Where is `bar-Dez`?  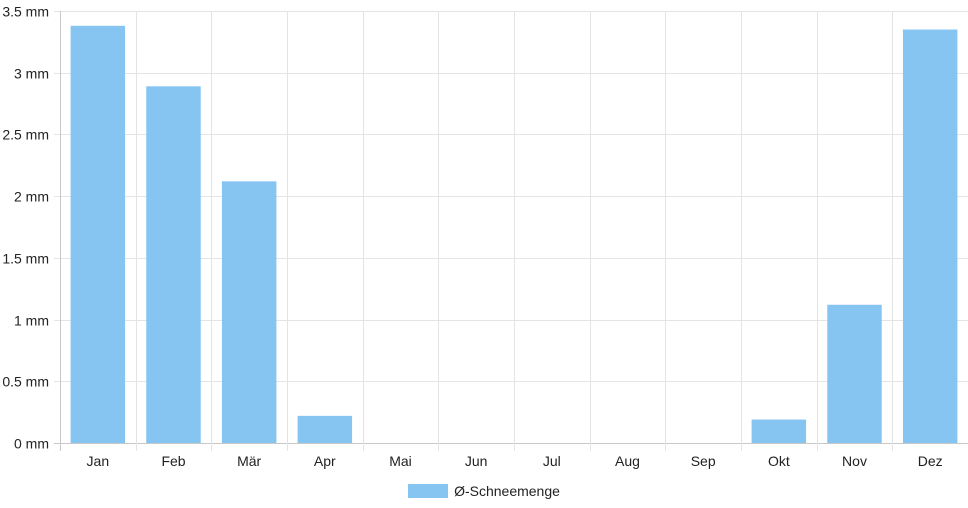 bar-Dez is located at coordinates (930, 236).